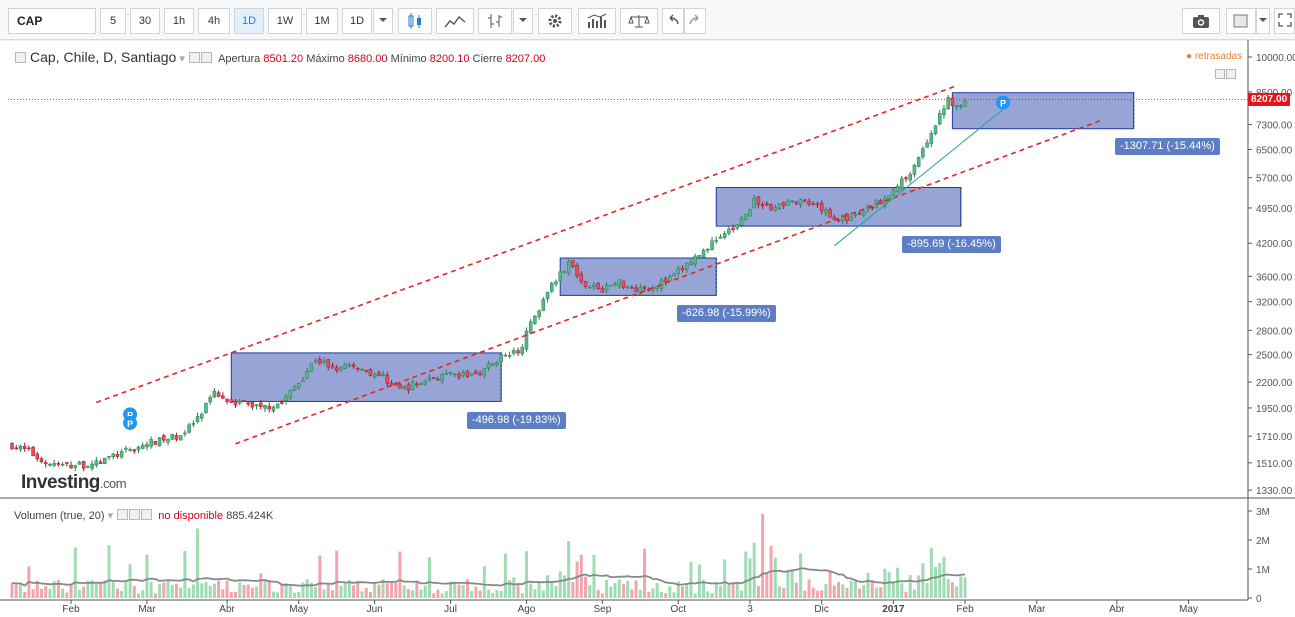 This screenshot has height=617, width=1295. What do you see at coordinates (1201, 21) in the screenshot?
I see `snapshot-button` at bounding box center [1201, 21].